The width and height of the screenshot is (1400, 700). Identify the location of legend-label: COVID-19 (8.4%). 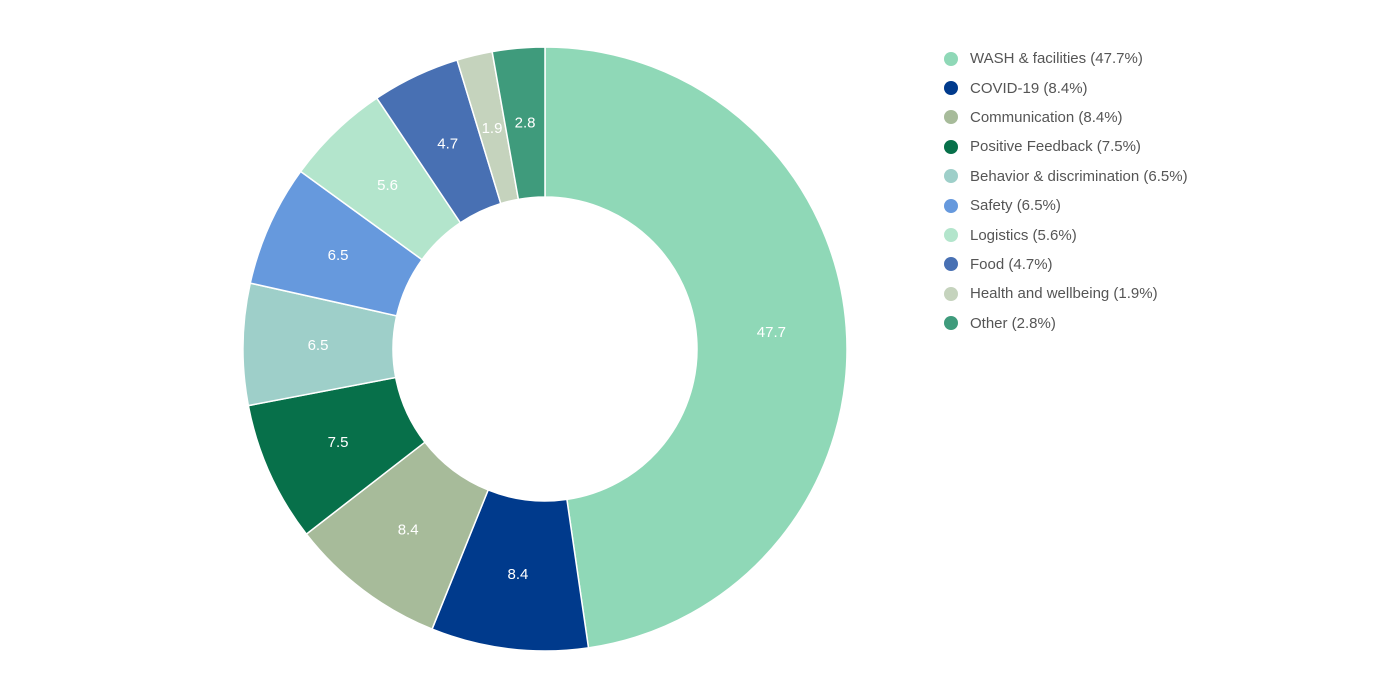
(1029, 88).